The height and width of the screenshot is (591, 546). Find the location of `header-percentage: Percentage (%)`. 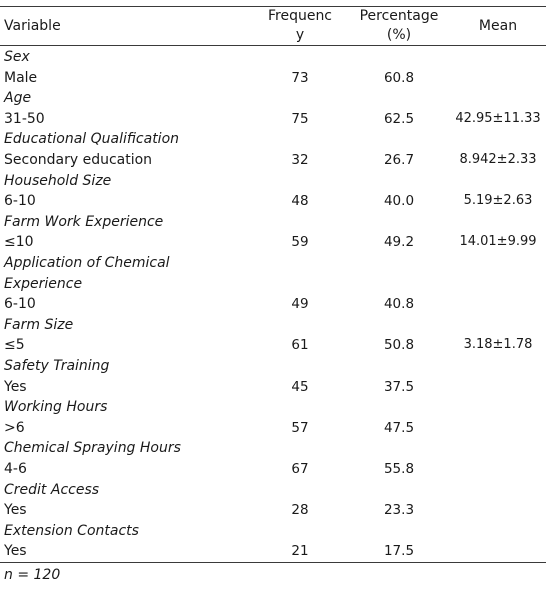

header-percentage: Percentage (%) is located at coordinates (399, 26).